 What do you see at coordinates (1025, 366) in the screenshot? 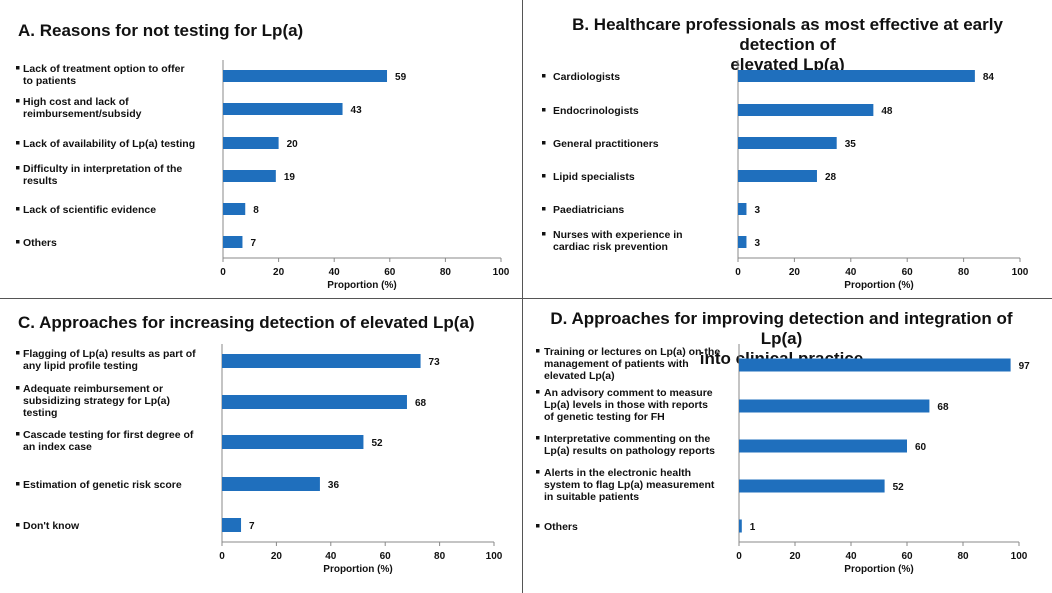
I see `bar-value-label: 97` at bounding box center [1025, 366].